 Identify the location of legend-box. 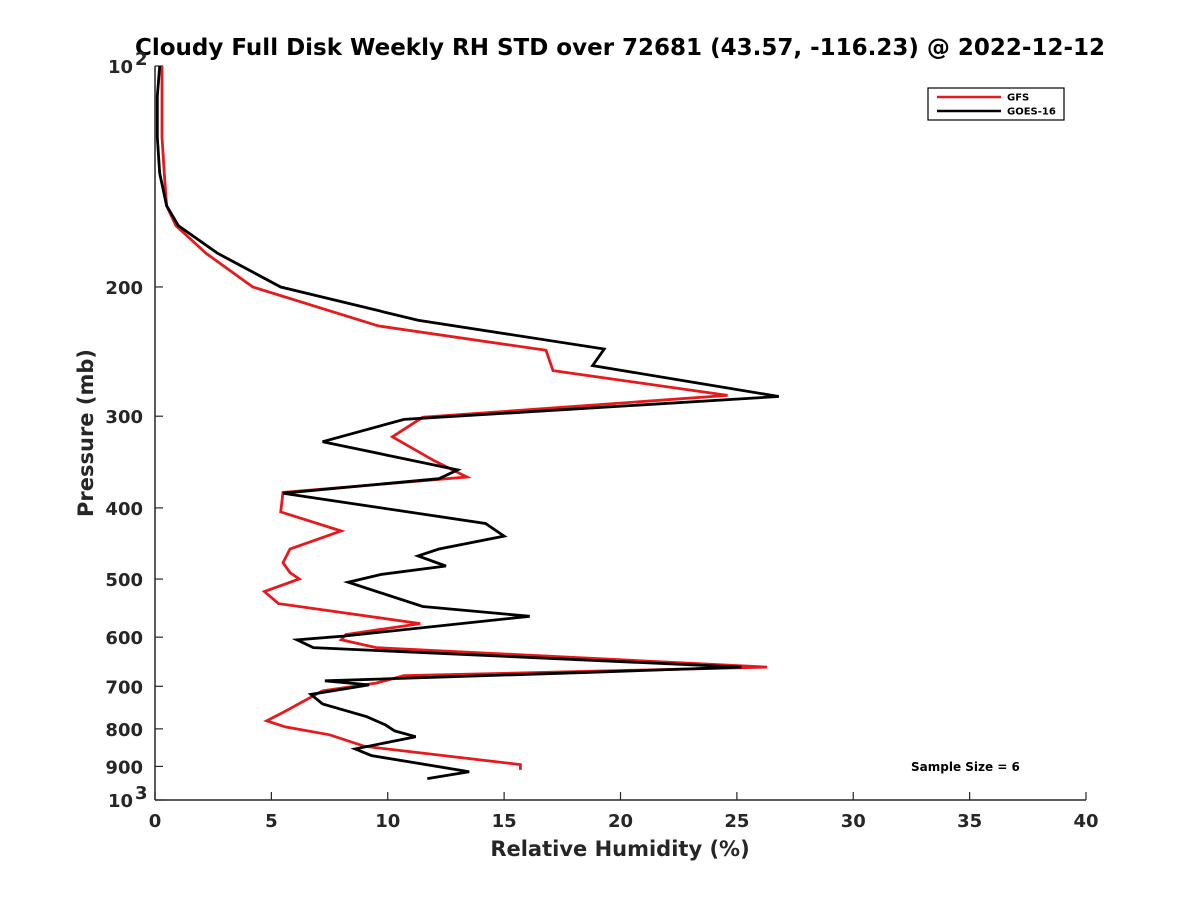
(996, 104).